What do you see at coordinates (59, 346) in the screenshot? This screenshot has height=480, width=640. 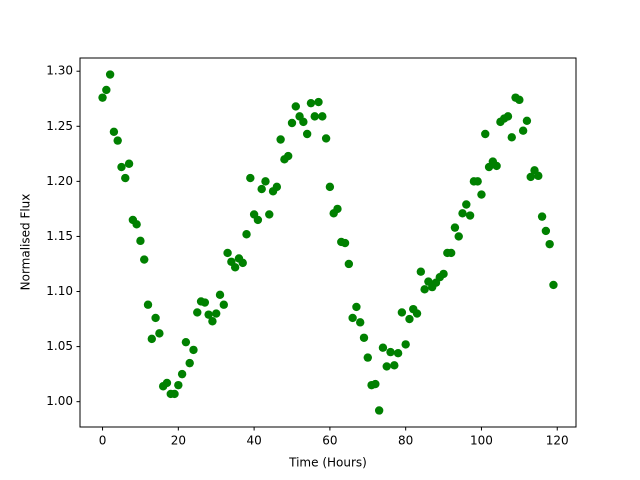 I see `y-tick-label: 1.05` at bounding box center [59, 346].